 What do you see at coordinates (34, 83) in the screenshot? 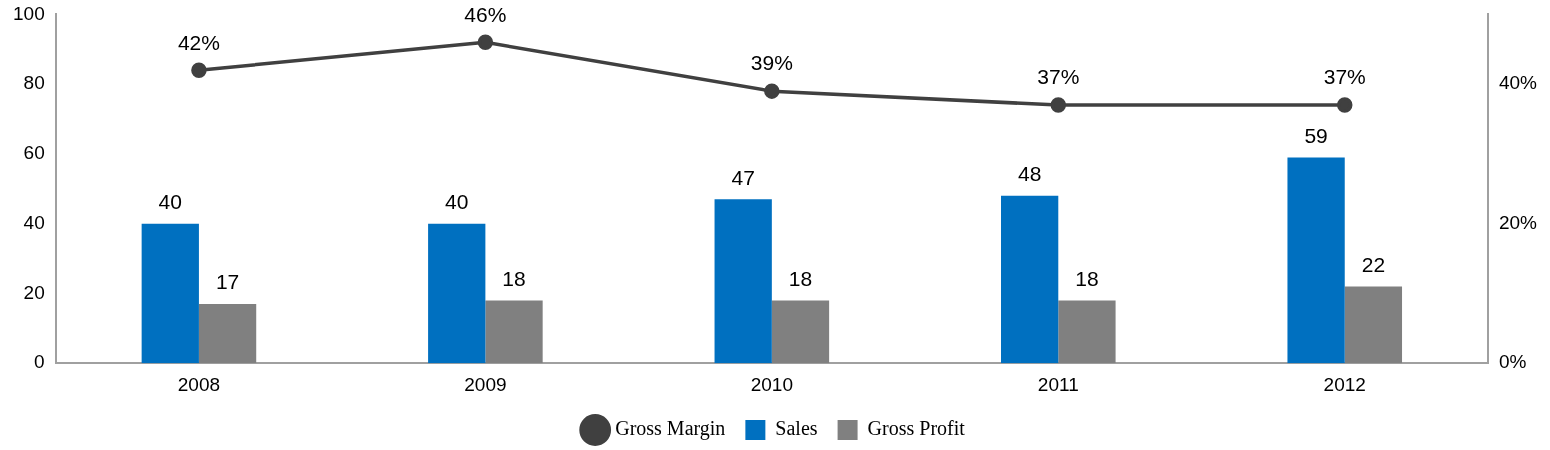
I see `y-tick-label: 80` at bounding box center [34, 83].